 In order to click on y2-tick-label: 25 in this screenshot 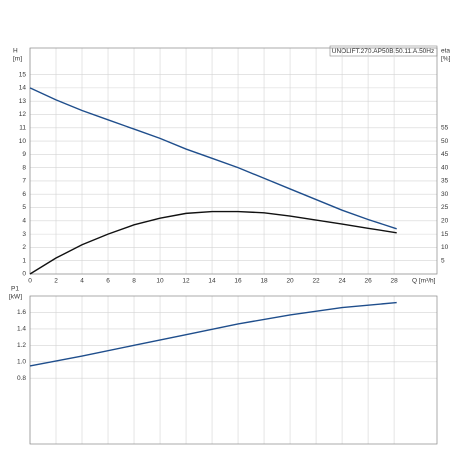, I will do `click(445, 207)`.